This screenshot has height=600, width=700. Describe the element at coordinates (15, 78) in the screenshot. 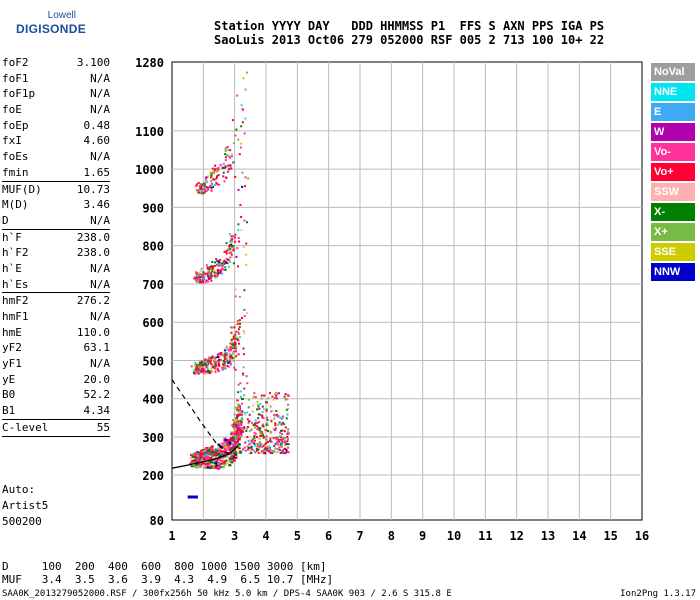

I see `param-label: foF1` at that location.